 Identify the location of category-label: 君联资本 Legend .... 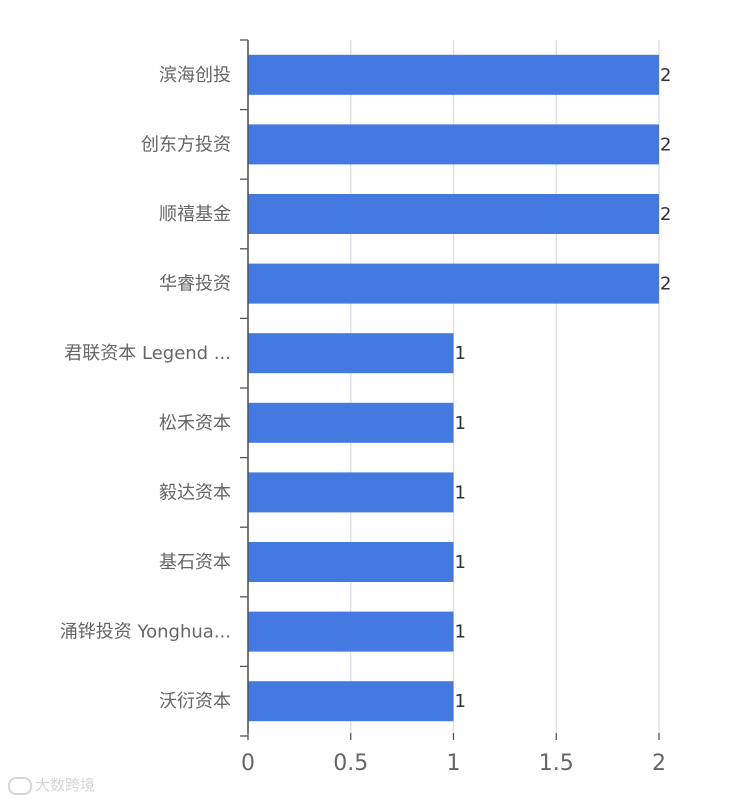
(147, 353).